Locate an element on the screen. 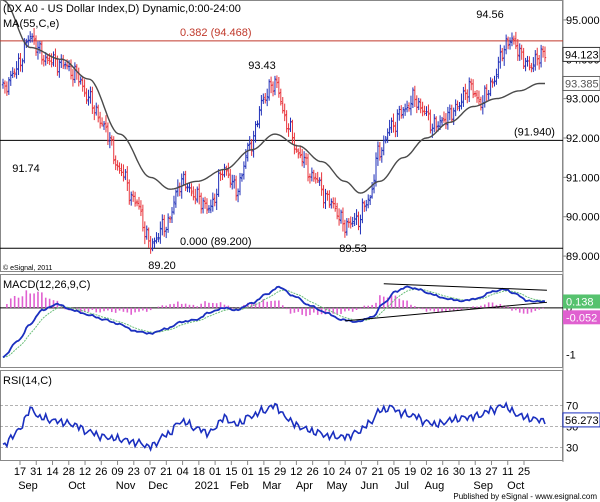 This screenshot has height=502, width=600. price-y-tick-label: 93.000 is located at coordinates (583, 100).